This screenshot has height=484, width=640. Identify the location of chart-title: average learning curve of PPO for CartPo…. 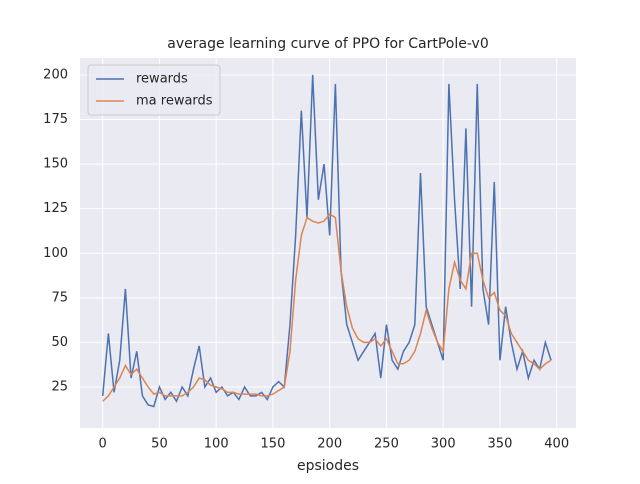
(327, 44).